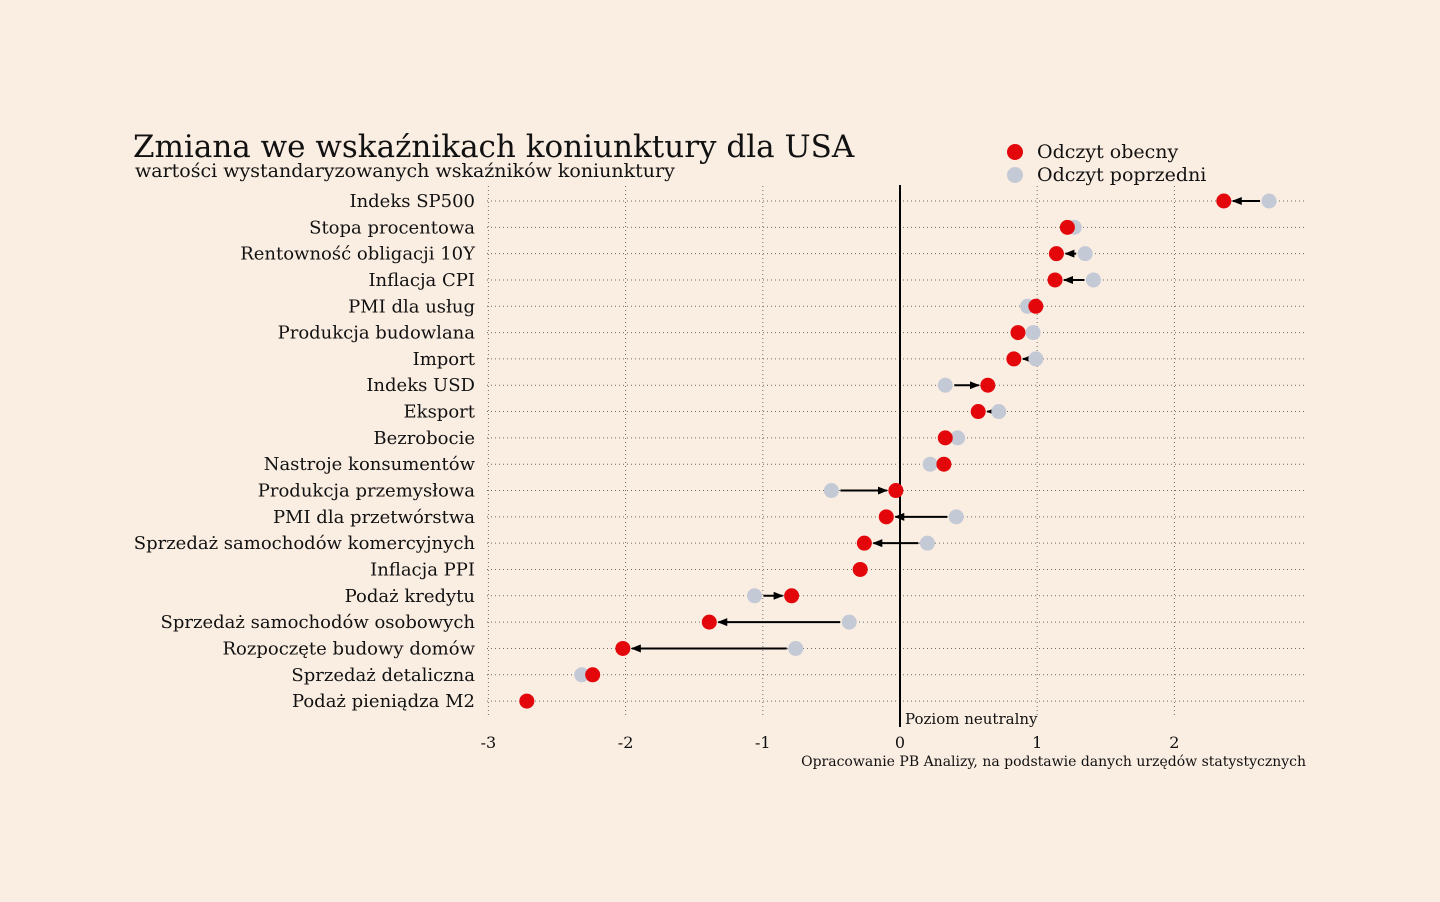 The height and width of the screenshot is (902, 1440). What do you see at coordinates (358, 254) in the screenshot?
I see `category-label: Rentowność obligacji 10Y` at bounding box center [358, 254].